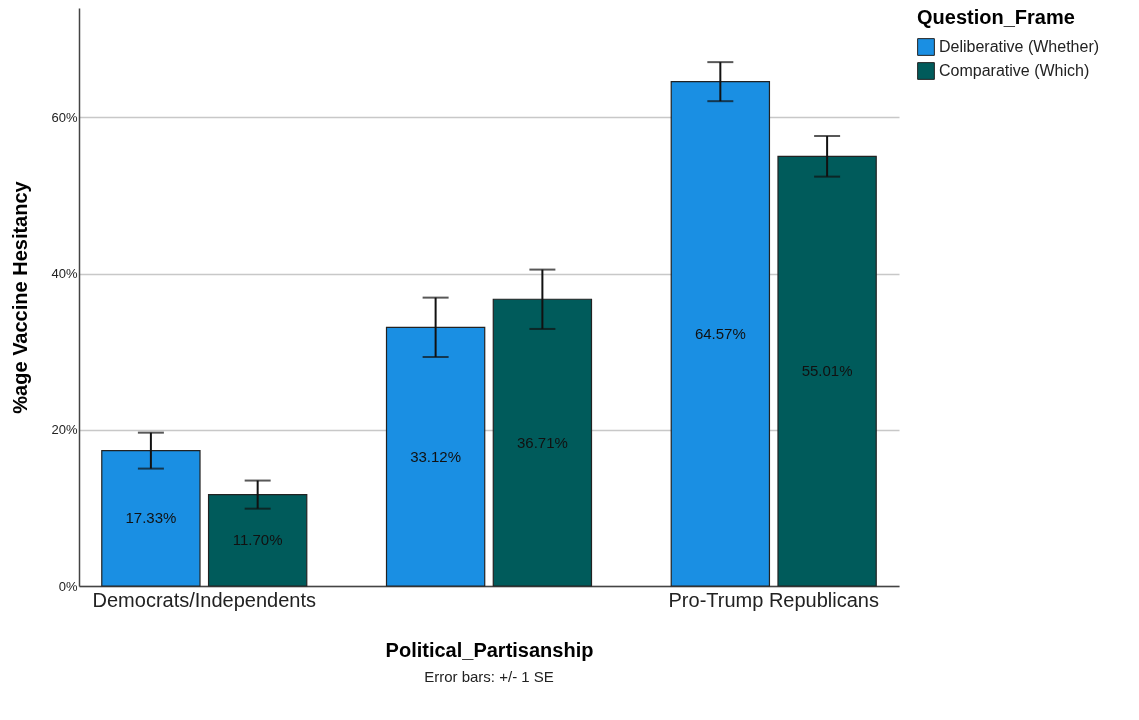 This screenshot has width=1139, height=720. Describe the element at coordinates (64, 117) in the screenshot. I see `y-tick-label: 60%` at that location.